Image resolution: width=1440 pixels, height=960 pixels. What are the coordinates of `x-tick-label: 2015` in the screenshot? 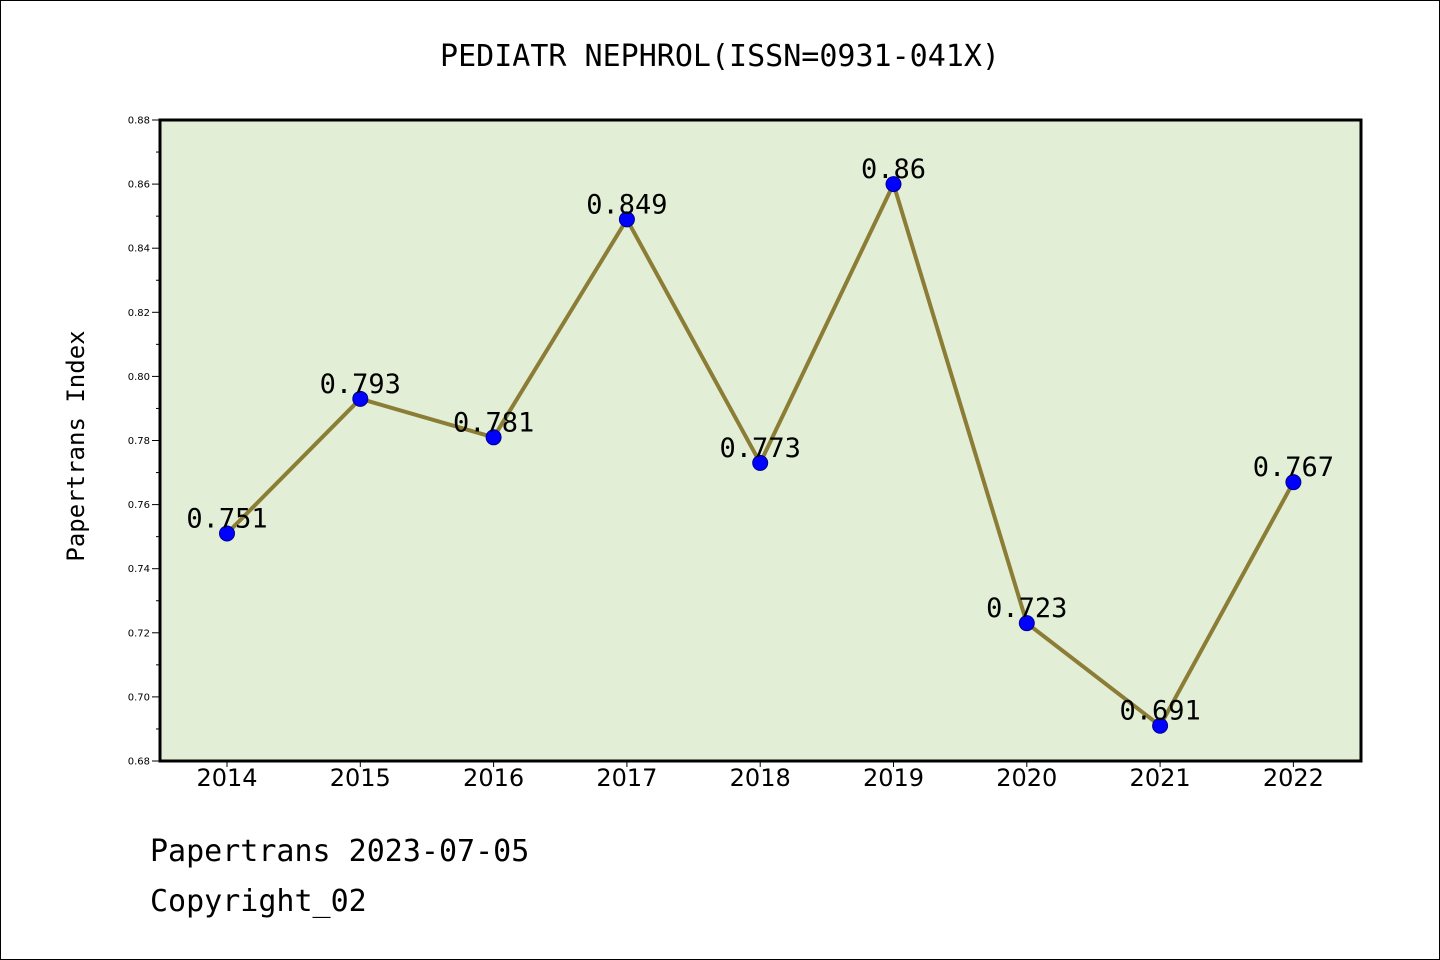 It's located at (360, 778).